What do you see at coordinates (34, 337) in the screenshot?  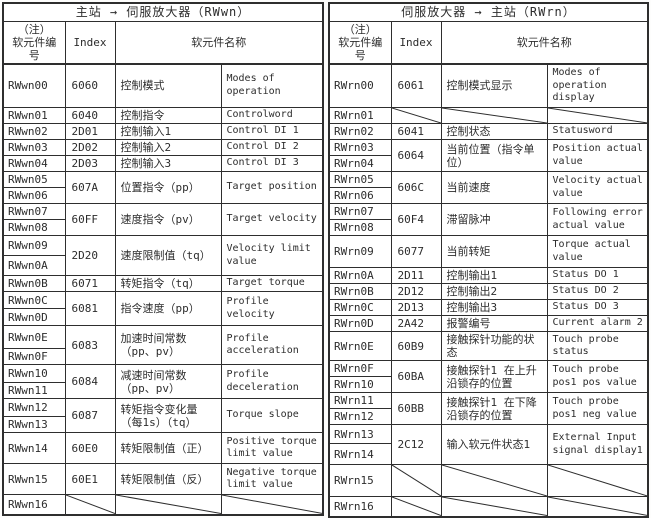 I see `device-number-cell: RWwn0E` at bounding box center [34, 337].